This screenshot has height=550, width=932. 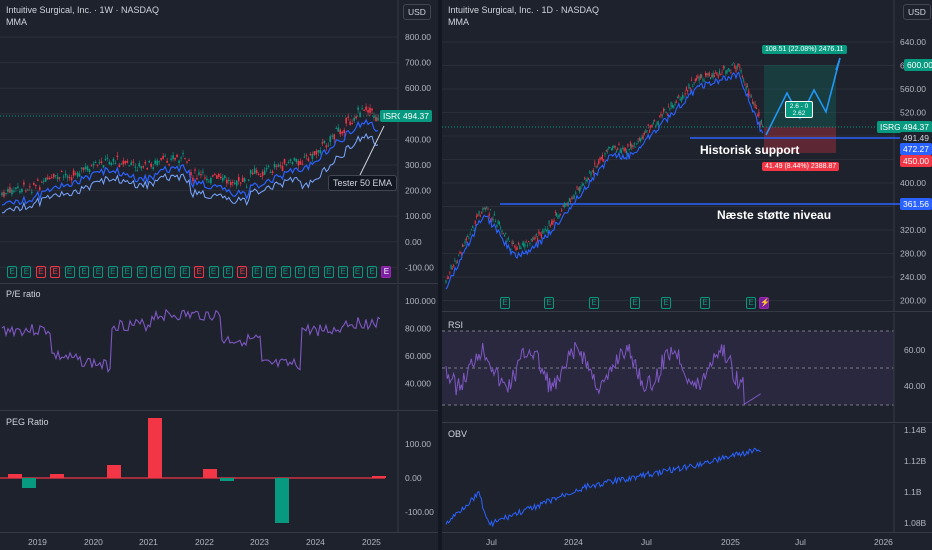 What do you see at coordinates (687, 478) in the screenshot?
I see `right-obv-pane: 1.14B 1.12B 1.1B 1.08B OBV` at bounding box center [687, 478].